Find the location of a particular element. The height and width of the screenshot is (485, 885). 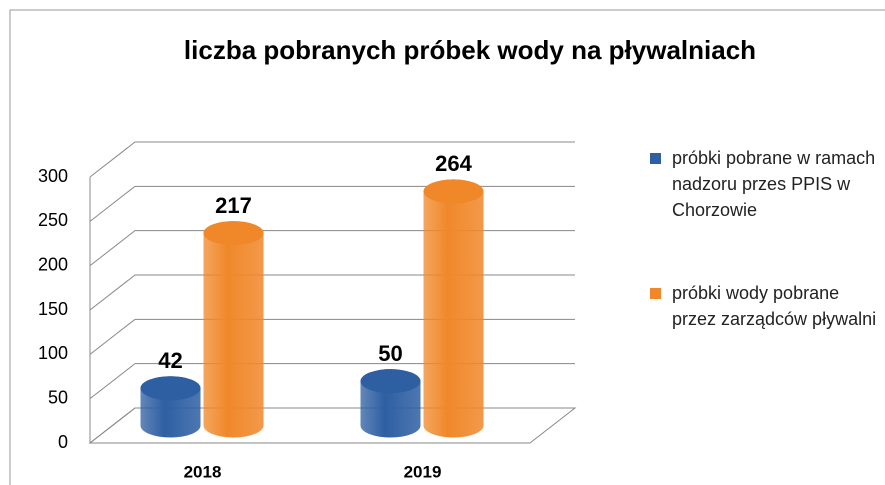

data-label: 50 is located at coordinates (390, 353).